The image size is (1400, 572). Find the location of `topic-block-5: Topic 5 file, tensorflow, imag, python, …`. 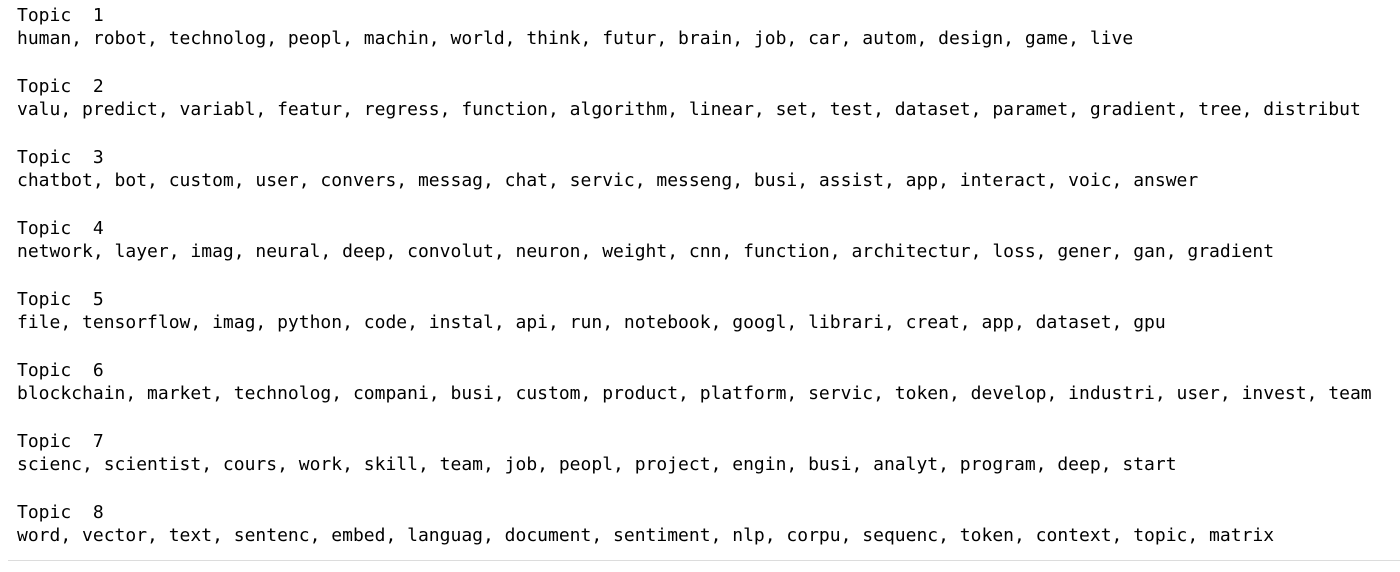

topic-block-5: Topic 5 file, tensorflow, imag, python, … is located at coordinates (704, 323).